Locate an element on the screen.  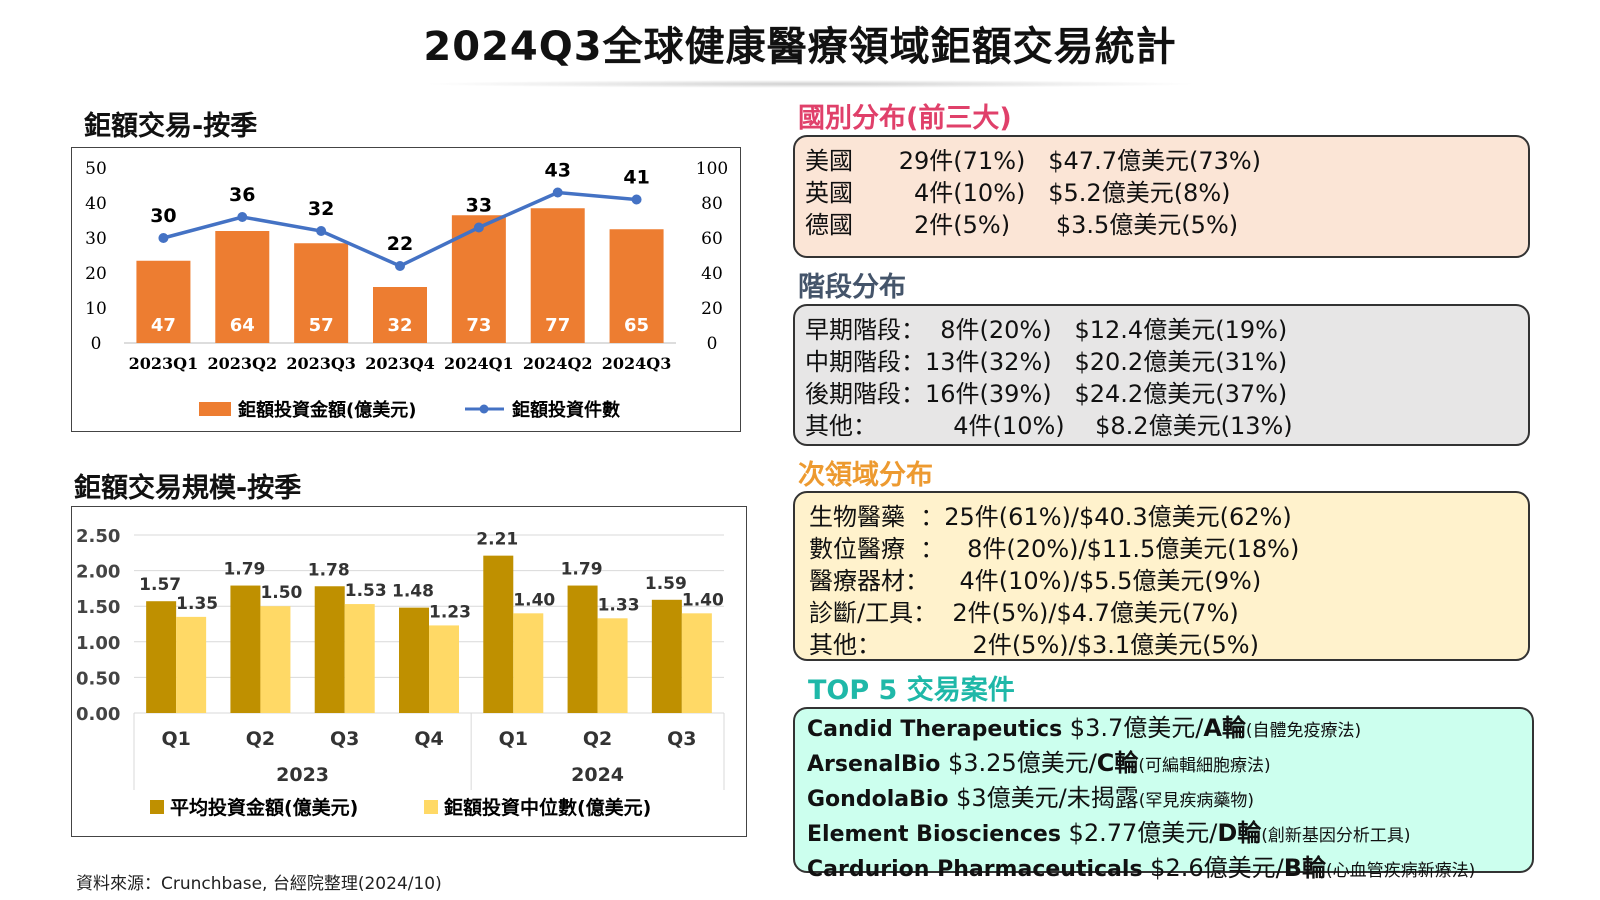
subfield-row: 其他： 2件(5%)/$3.1億美元(5%) is located at coordinates (1034, 645).